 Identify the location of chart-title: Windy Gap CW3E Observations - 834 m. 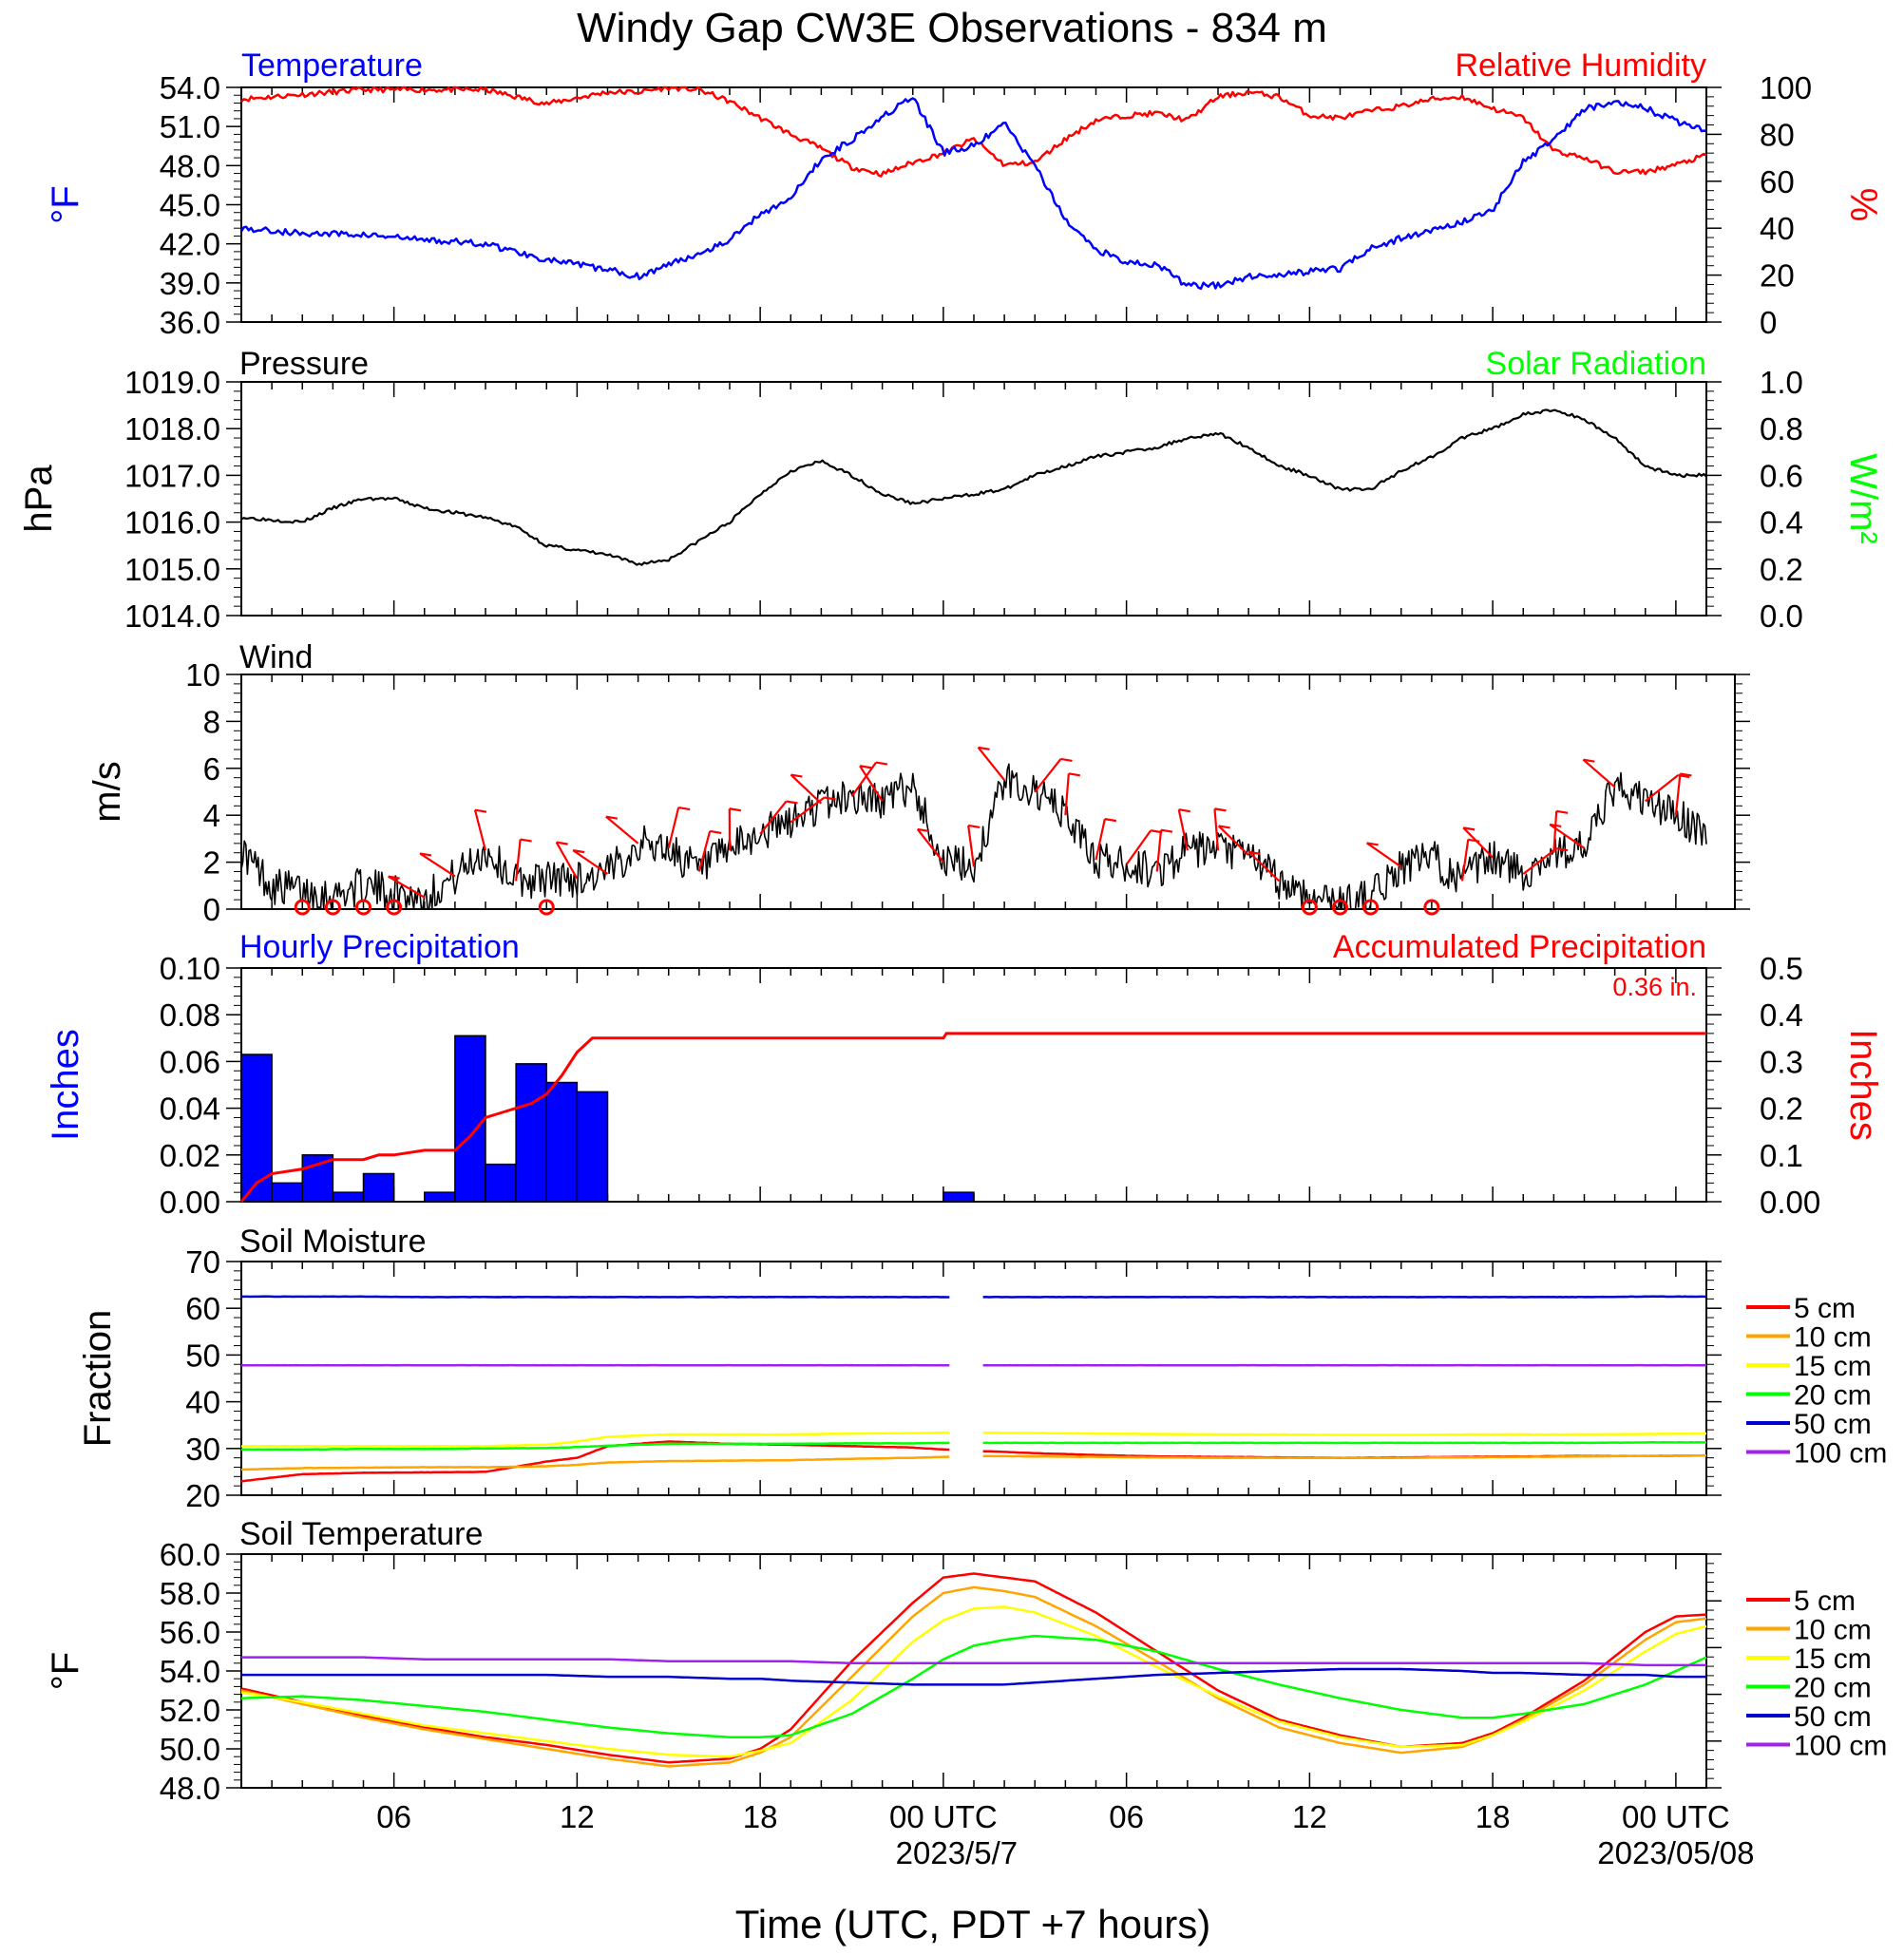
(952, 28).